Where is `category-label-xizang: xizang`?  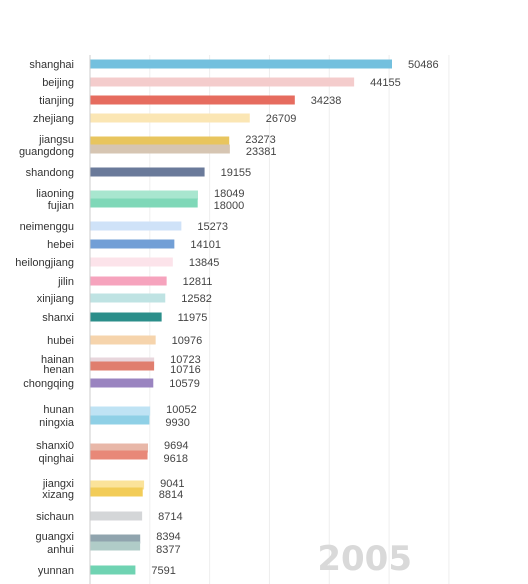 category-label-xizang: xizang is located at coordinates (58, 495).